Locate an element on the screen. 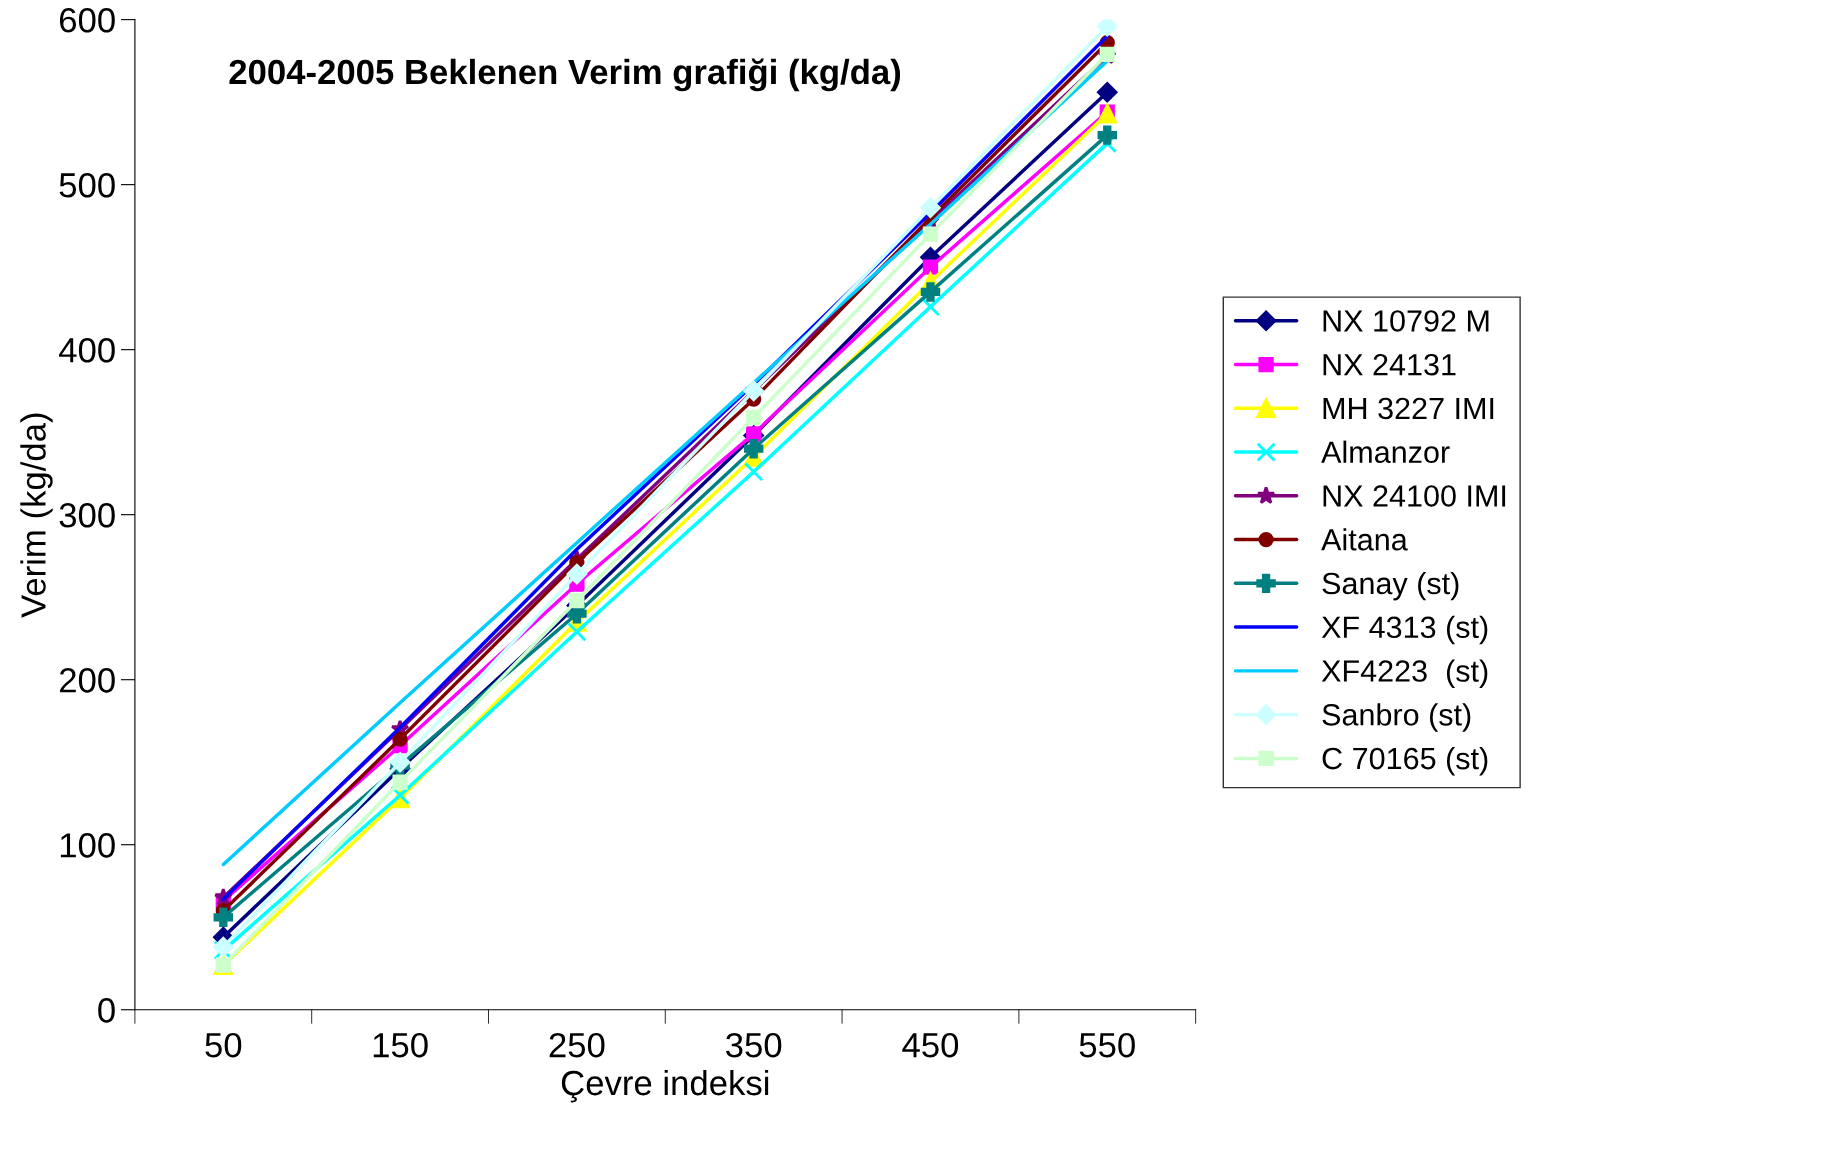 This screenshot has width=1848, height=1154. legend-label: C 70165 (st) is located at coordinates (1405, 761).